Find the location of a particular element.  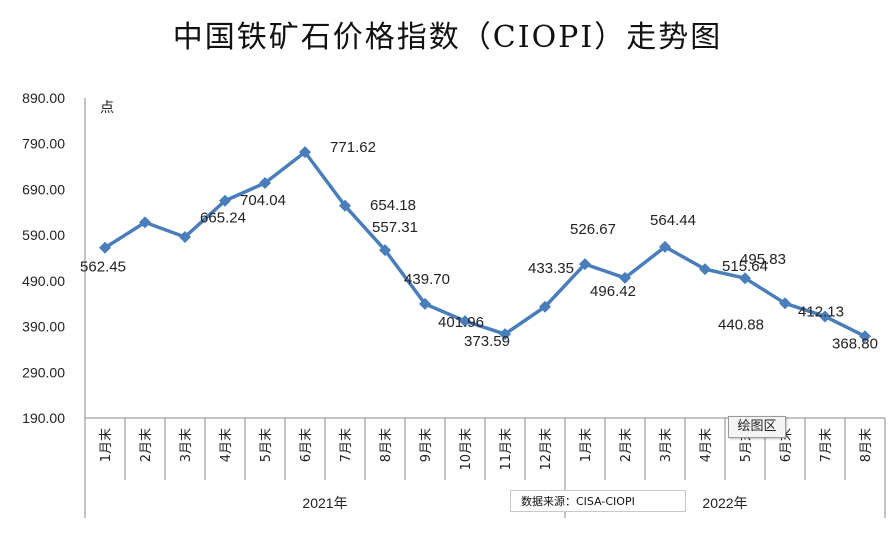

y-tick-label: 690.00 is located at coordinates (43, 189).